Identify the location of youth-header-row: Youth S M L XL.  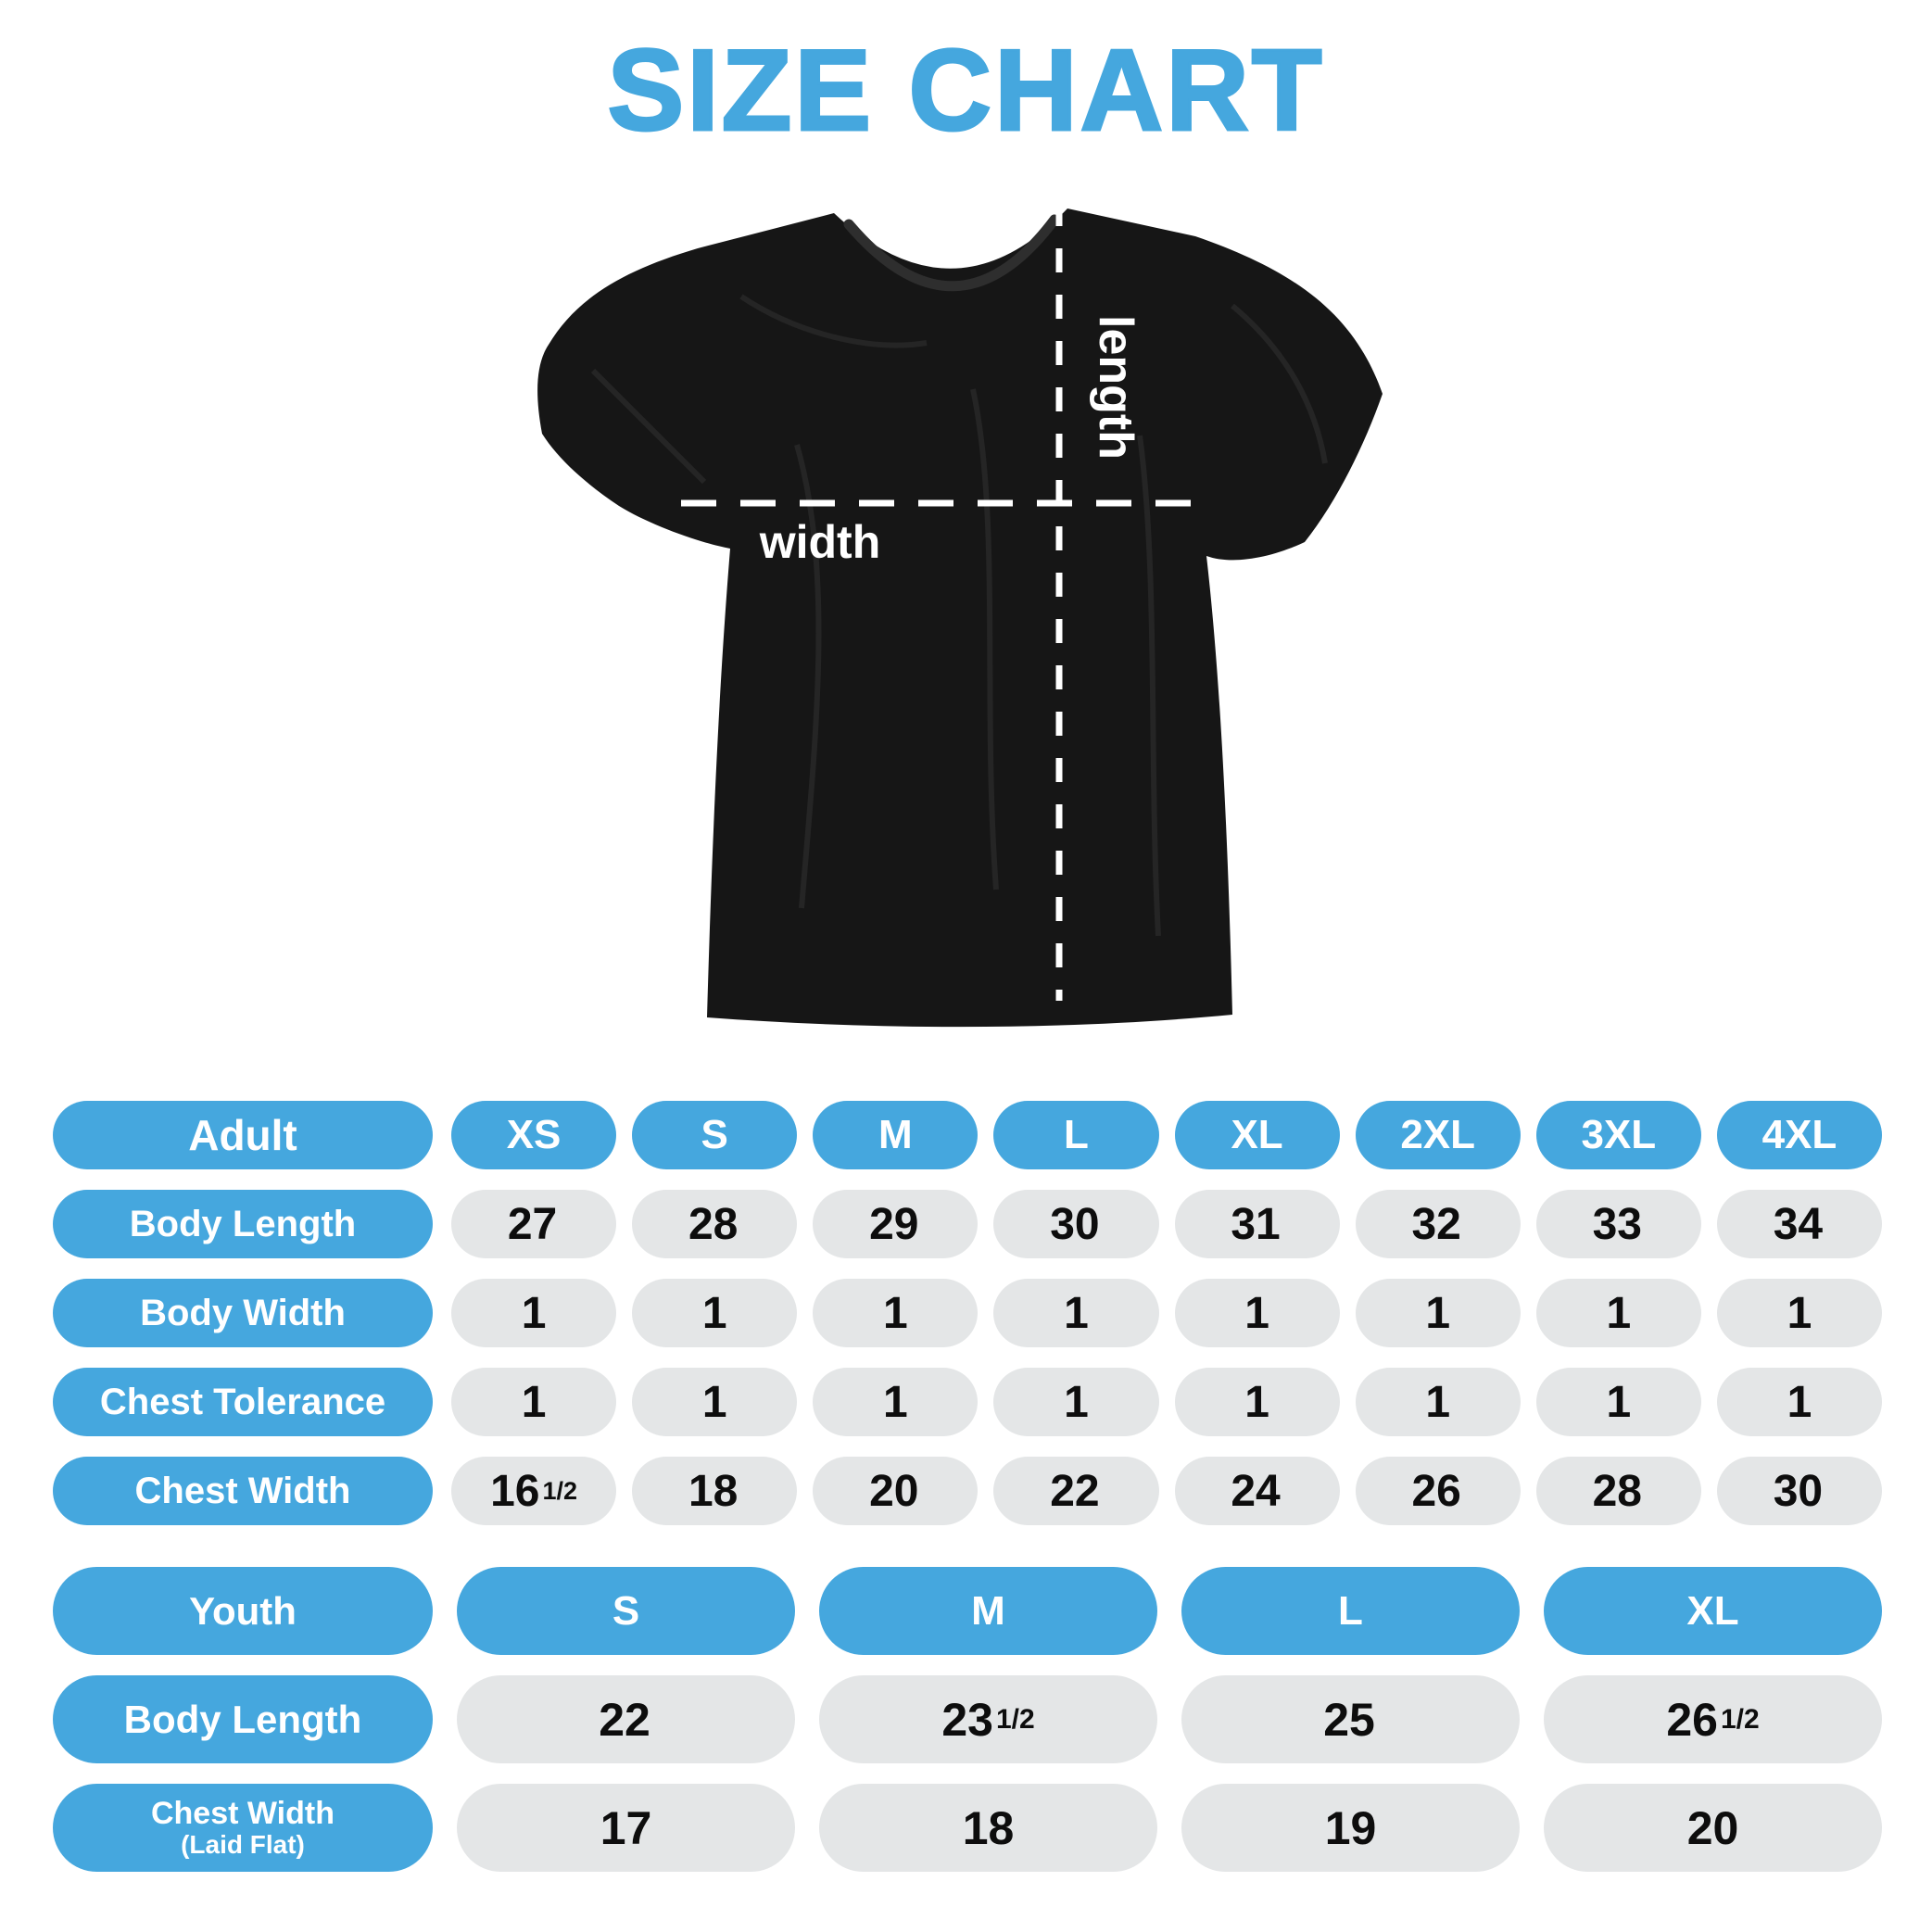
(967, 1611).